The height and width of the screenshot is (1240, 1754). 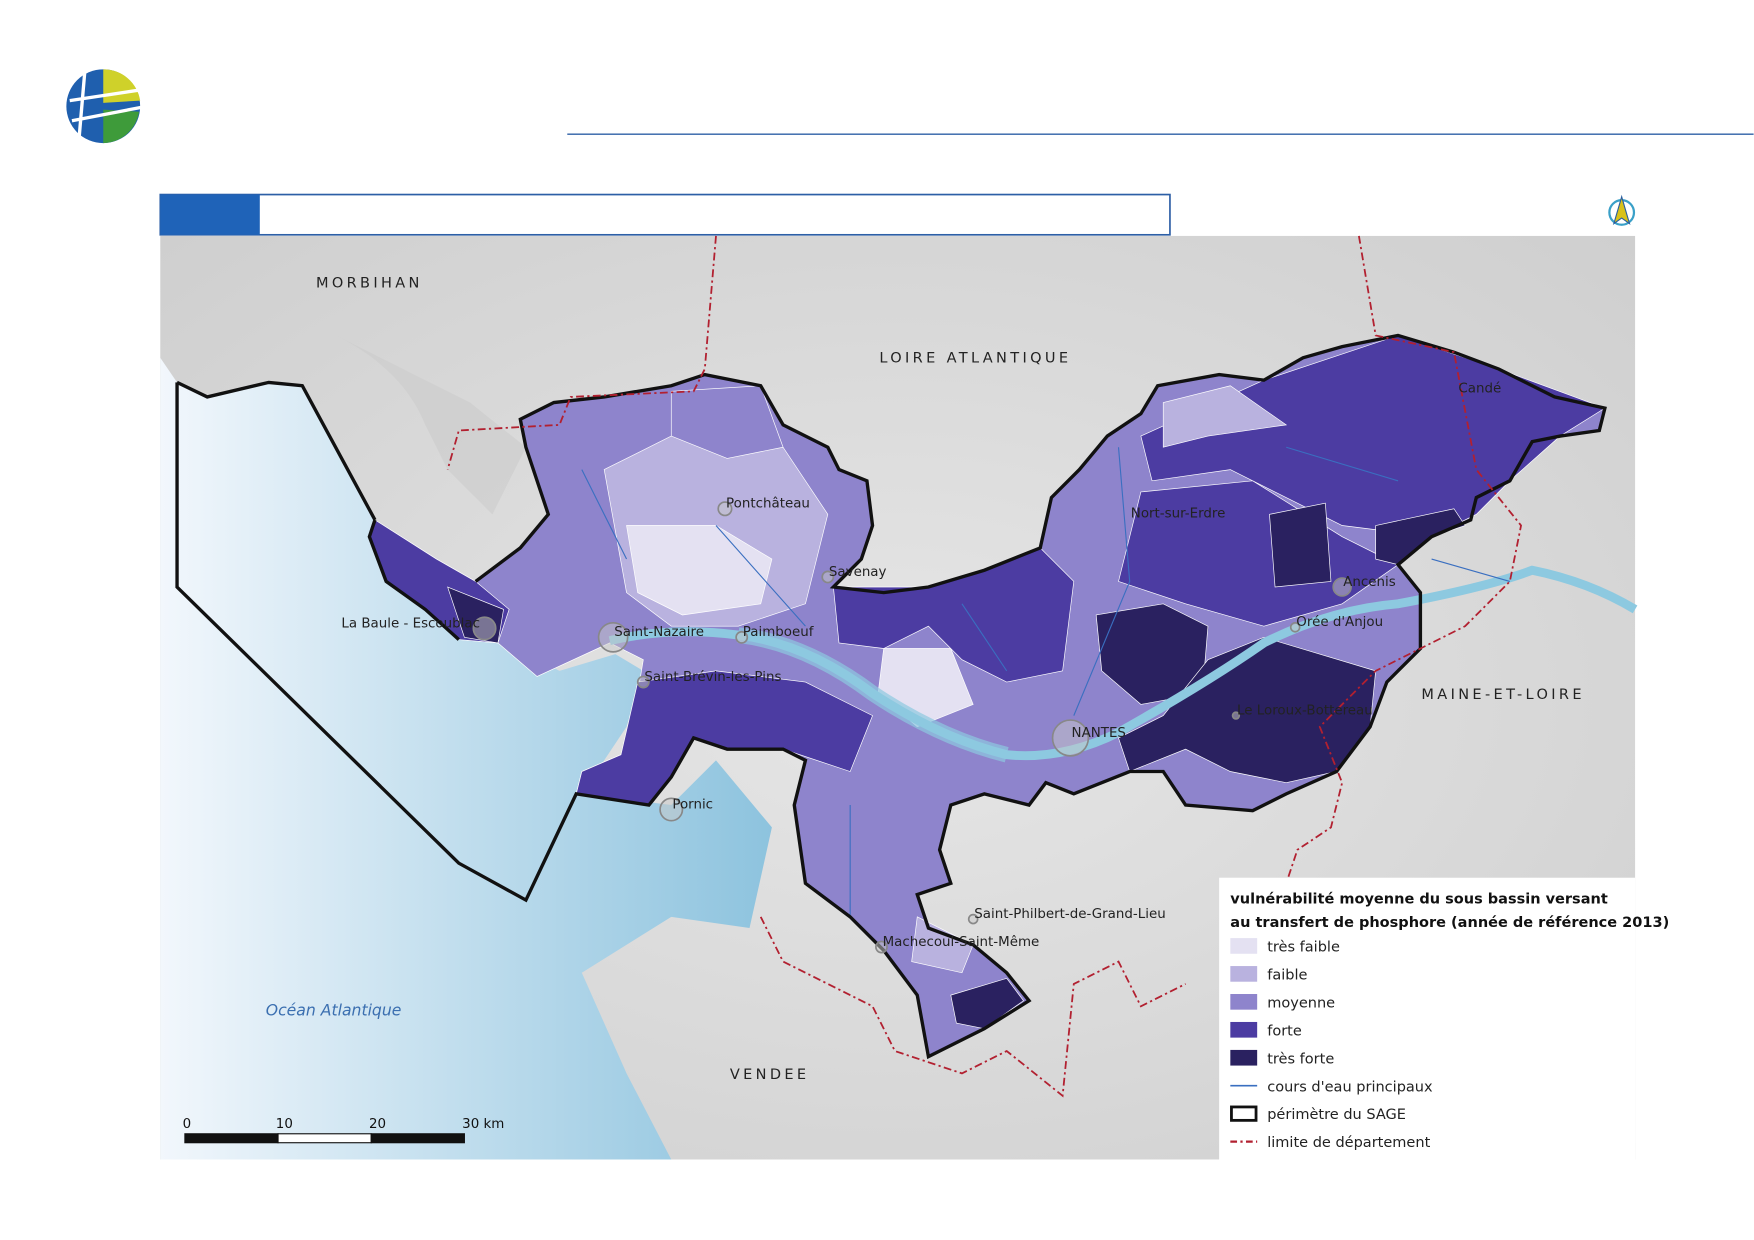 What do you see at coordinates (1339, 622) in the screenshot?
I see `city-label: Orée d'Anjou` at bounding box center [1339, 622].